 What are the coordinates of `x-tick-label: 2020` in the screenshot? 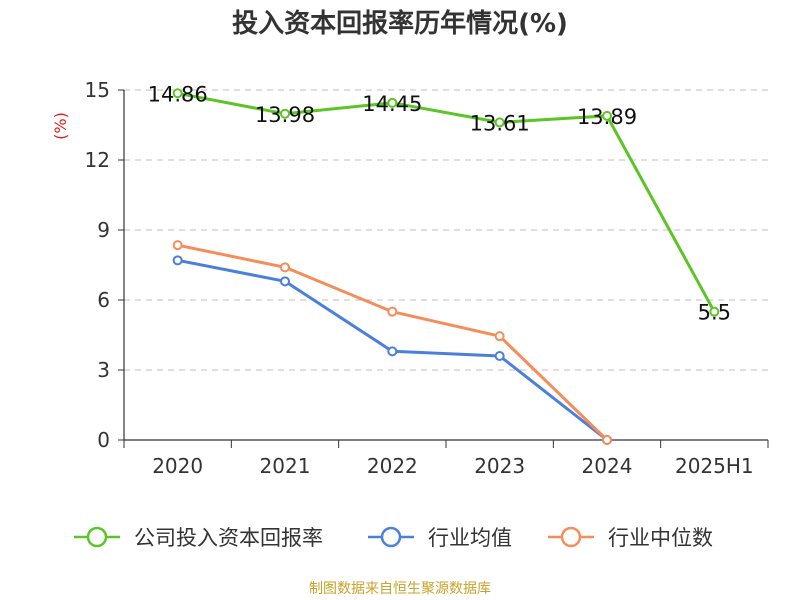 It's located at (177, 466).